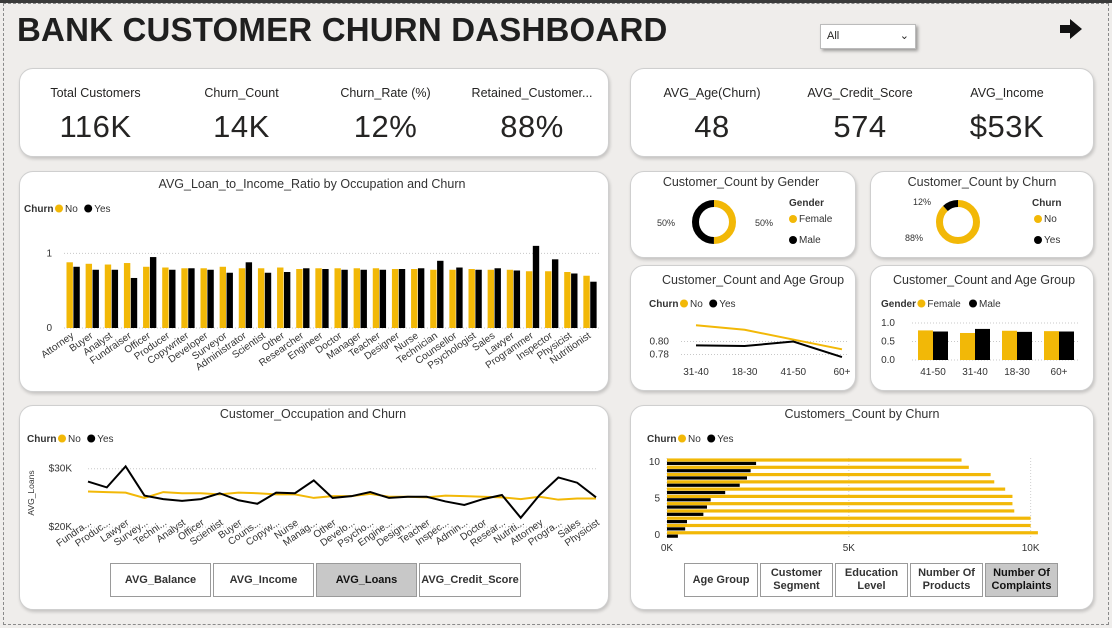 The image size is (1112, 628). I want to click on bar-yes-officer, so click(153, 292).